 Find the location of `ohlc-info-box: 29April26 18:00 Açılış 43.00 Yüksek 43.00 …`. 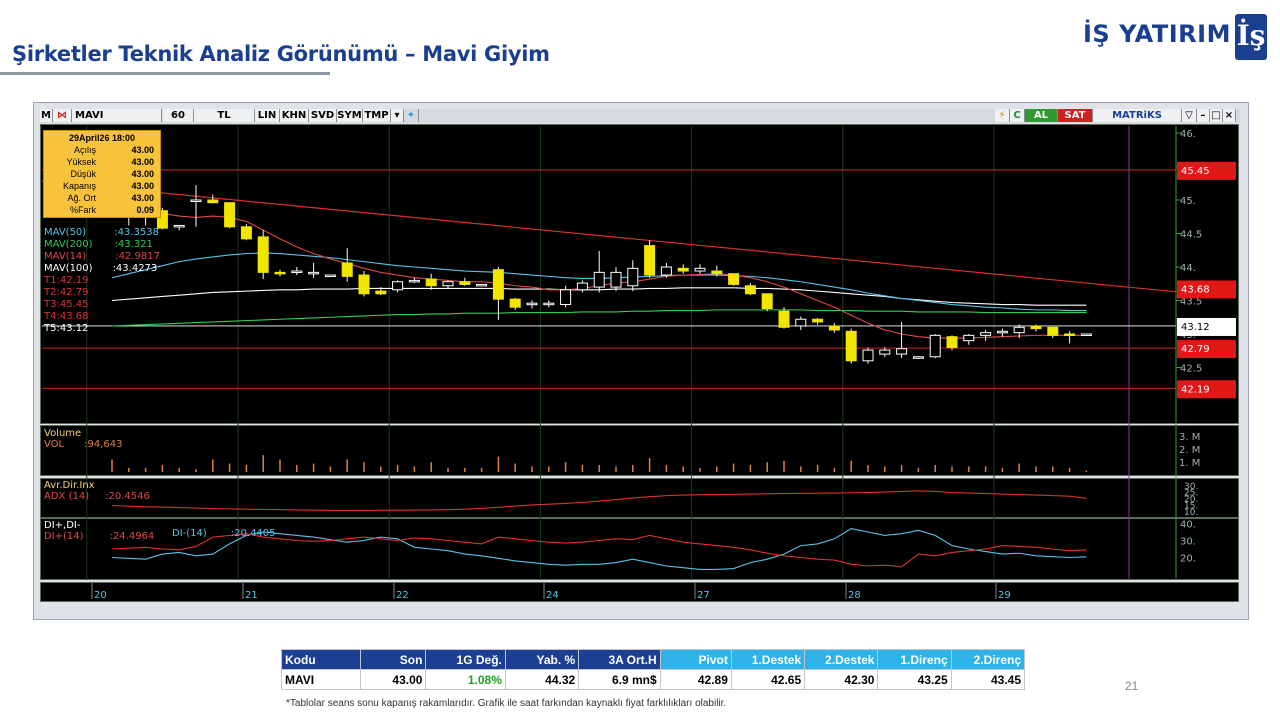

ohlc-info-box: 29April26 18:00 Açılış 43.00 Yüksek 43.00 … is located at coordinates (102, 174).